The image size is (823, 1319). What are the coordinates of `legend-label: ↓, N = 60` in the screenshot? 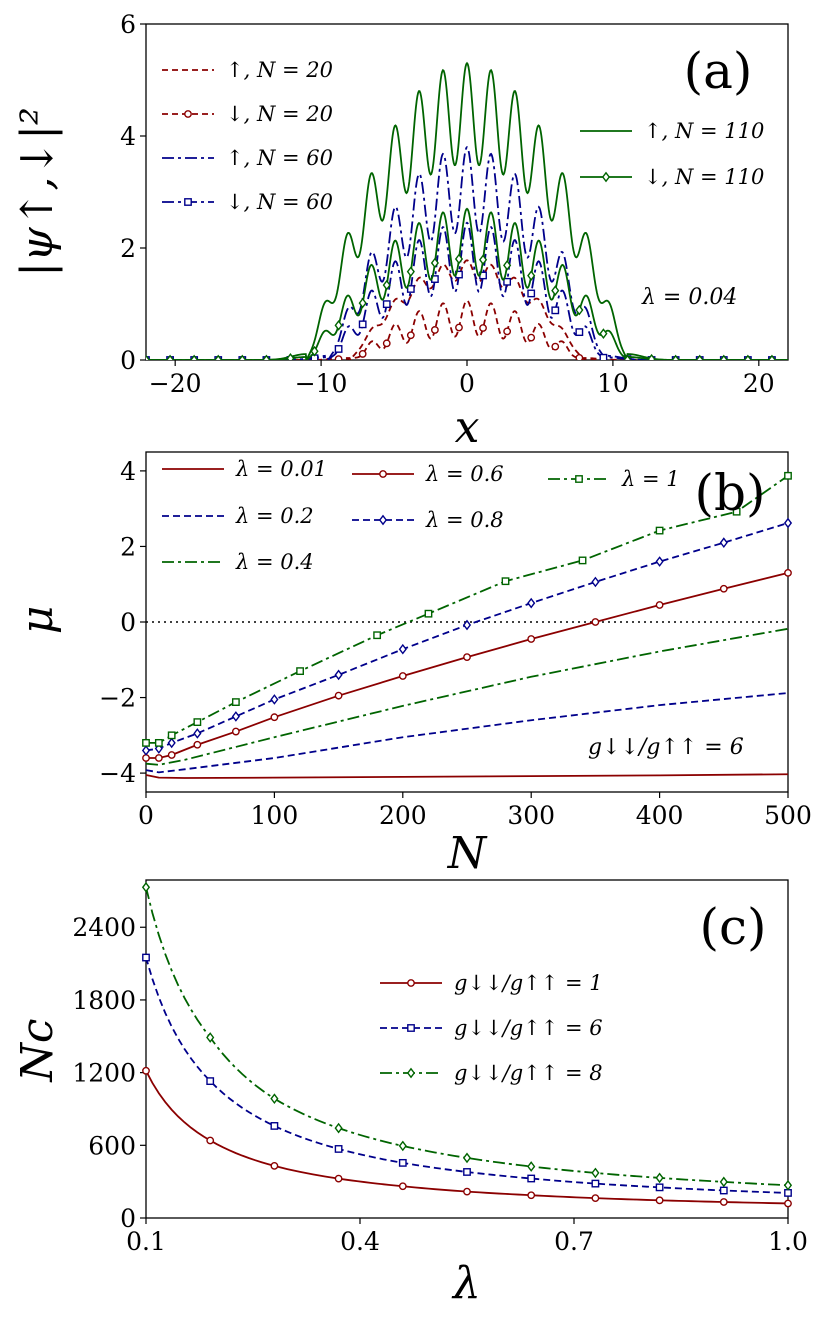 It's located at (279, 202).